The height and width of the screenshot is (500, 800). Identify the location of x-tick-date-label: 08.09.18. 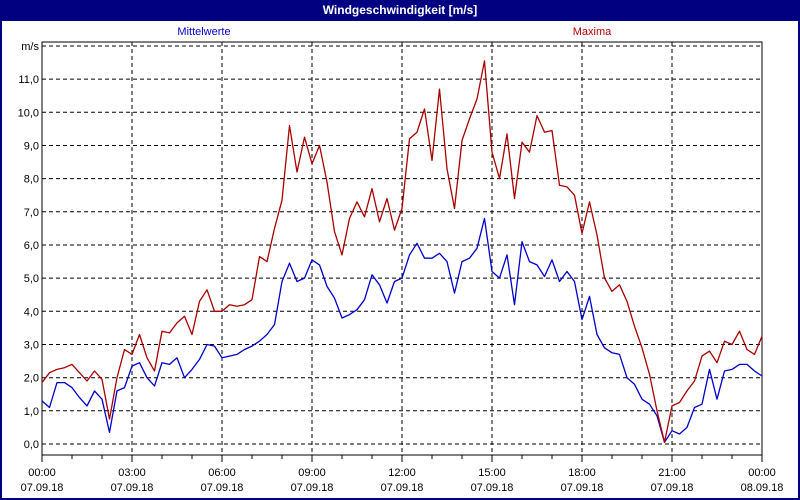
(762, 488).